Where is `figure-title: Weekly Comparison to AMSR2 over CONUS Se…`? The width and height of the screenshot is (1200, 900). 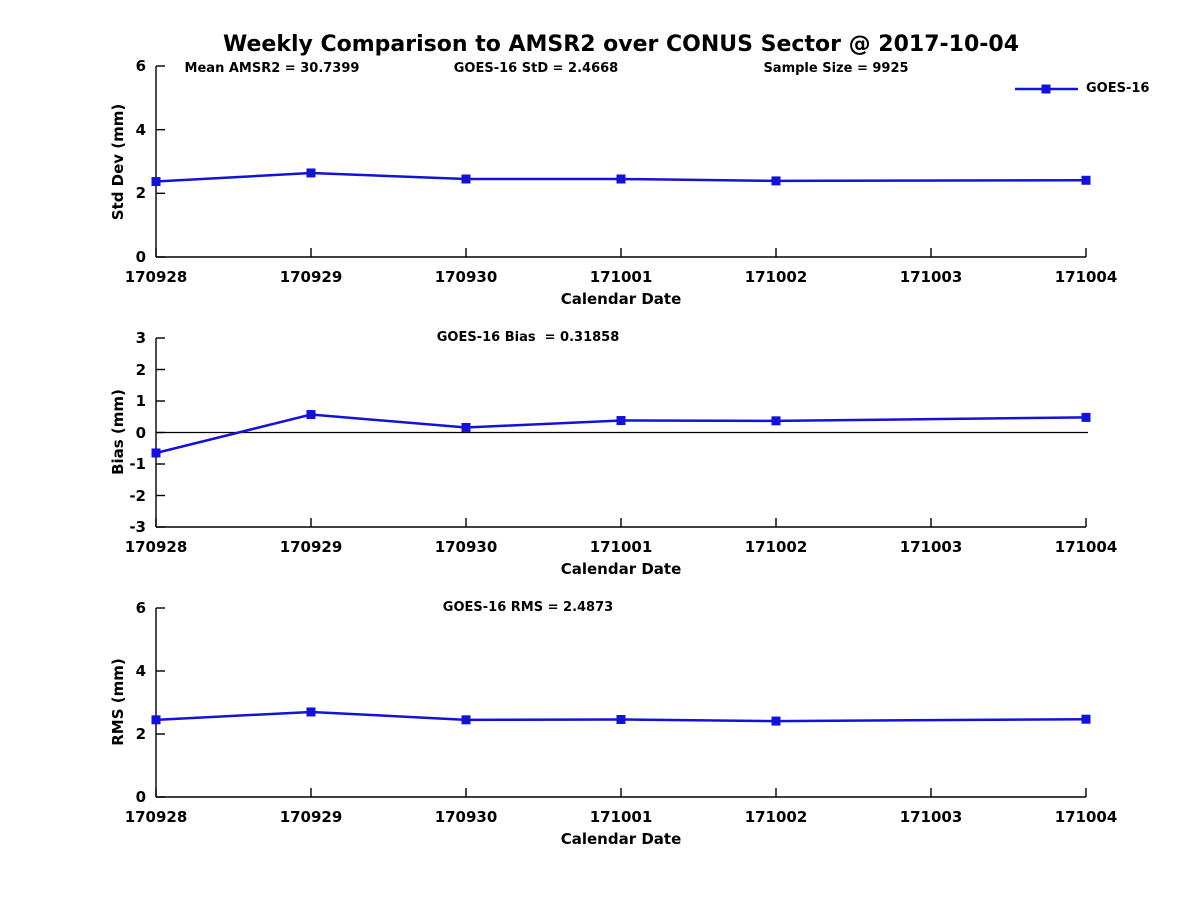 figure-title: Weekly Comparison to AMSR2 over CONUS Se… is located at coordinates (621, 44).